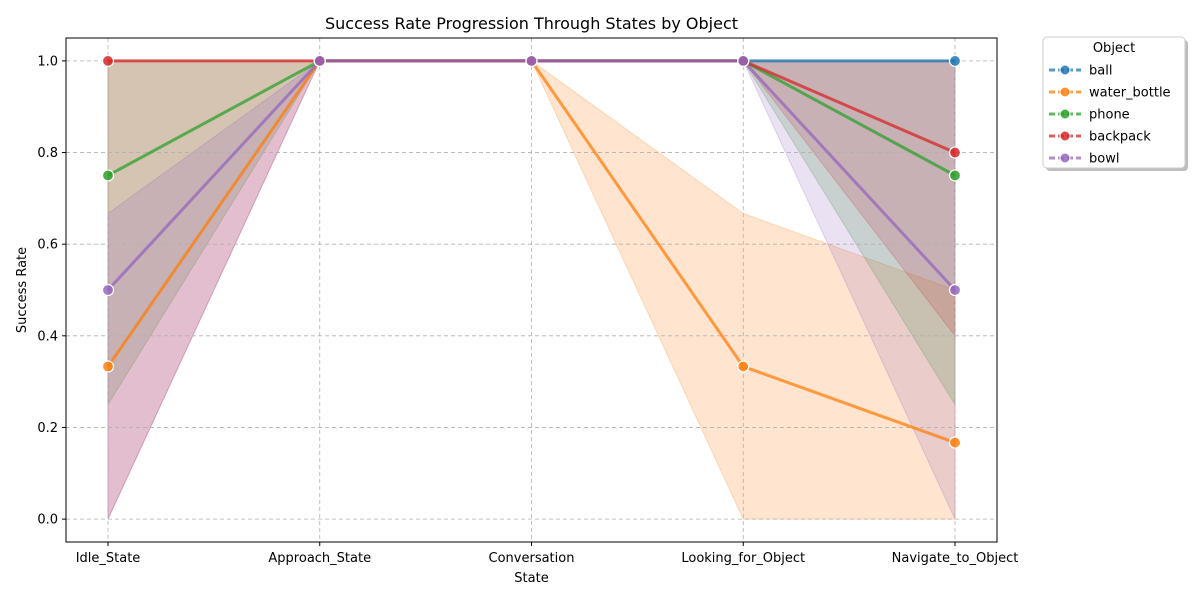  What do you see at coordinates (1104, 159) in the screenshot?
I see `legend-entry-label: bowl` at bounding box center [1104, 159].